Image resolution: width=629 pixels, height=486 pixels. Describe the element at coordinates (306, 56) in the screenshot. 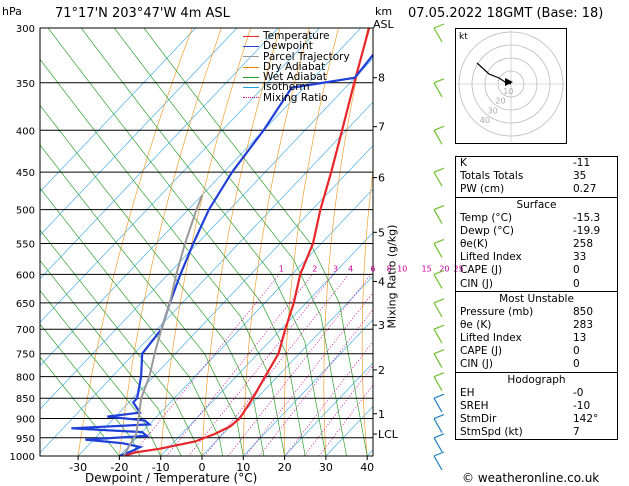

I see `legend-label: Parcel Trajectory` at that location.